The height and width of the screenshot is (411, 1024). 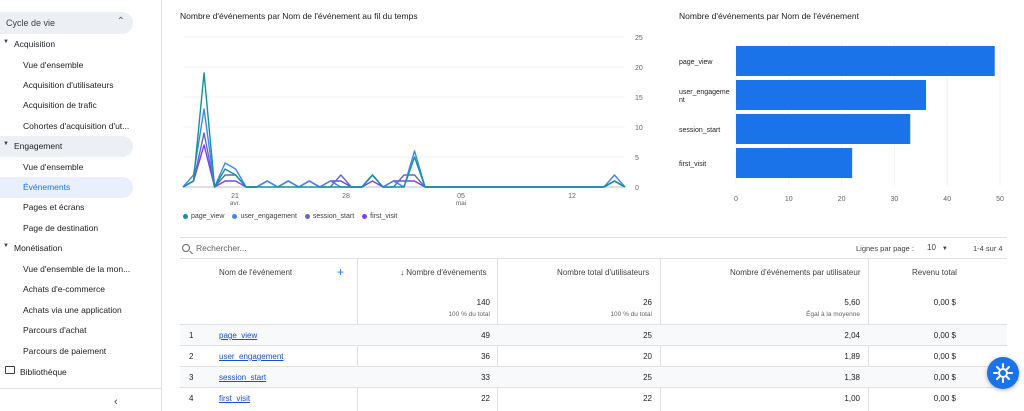 I want to click on table-row: 4 first_visit 22 22 1,00 0,00 $, so click(x=593, y=397).